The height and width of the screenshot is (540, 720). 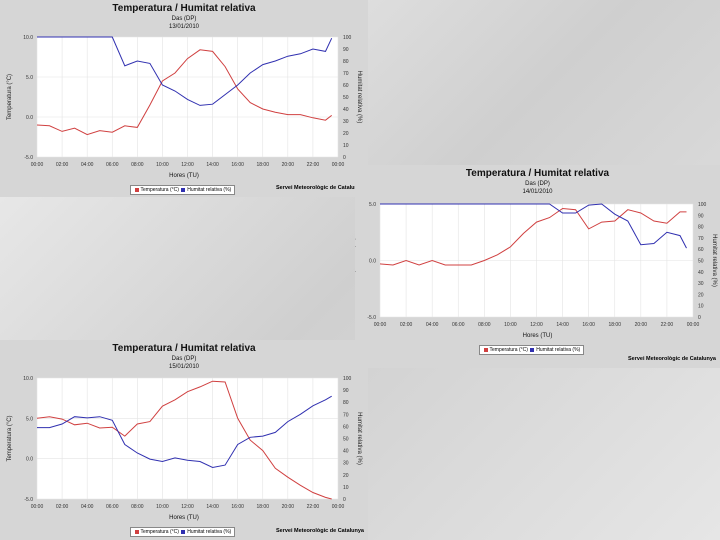 I want to click on y2-tick-label: 10, so click(x=701, y=307).